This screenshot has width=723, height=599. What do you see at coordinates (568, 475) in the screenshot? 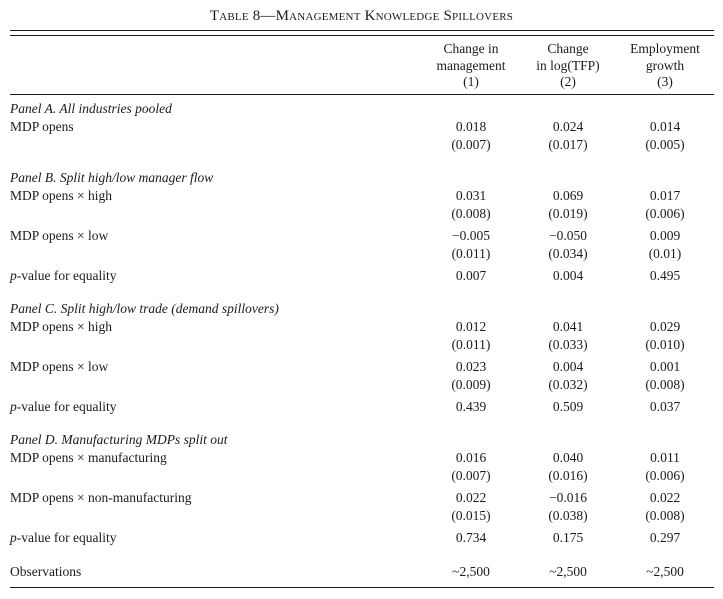
I see `se-value: (0.016)` at bounding box center [568, 475].